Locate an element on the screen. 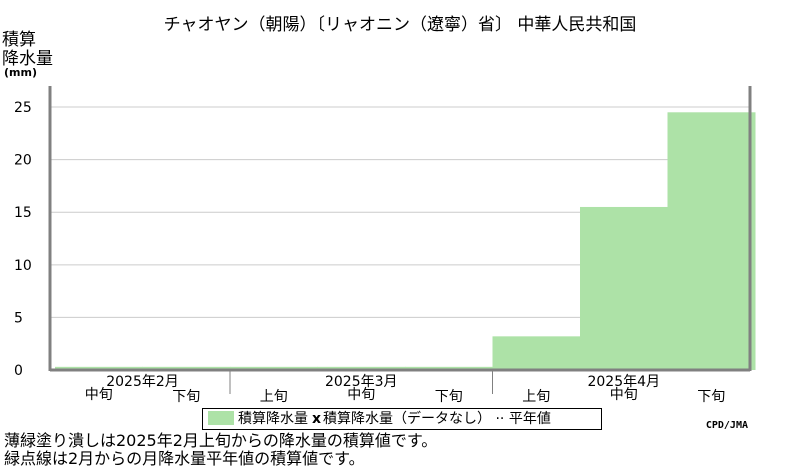 This screenshot has height=470, width=800. x-tick-label-7: 下旬 is located at coordinates (711, 397).